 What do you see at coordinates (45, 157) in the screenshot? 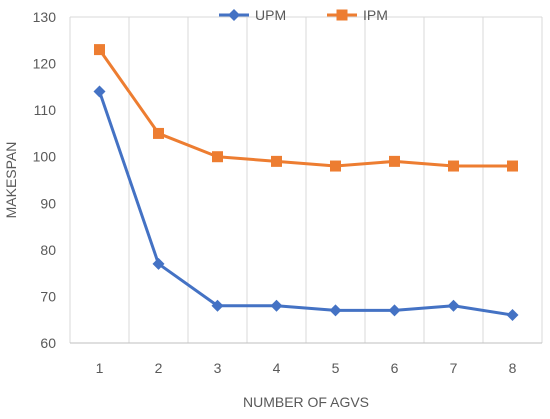
I see `y-tick-label: 100` at bounding box center [45, 157].